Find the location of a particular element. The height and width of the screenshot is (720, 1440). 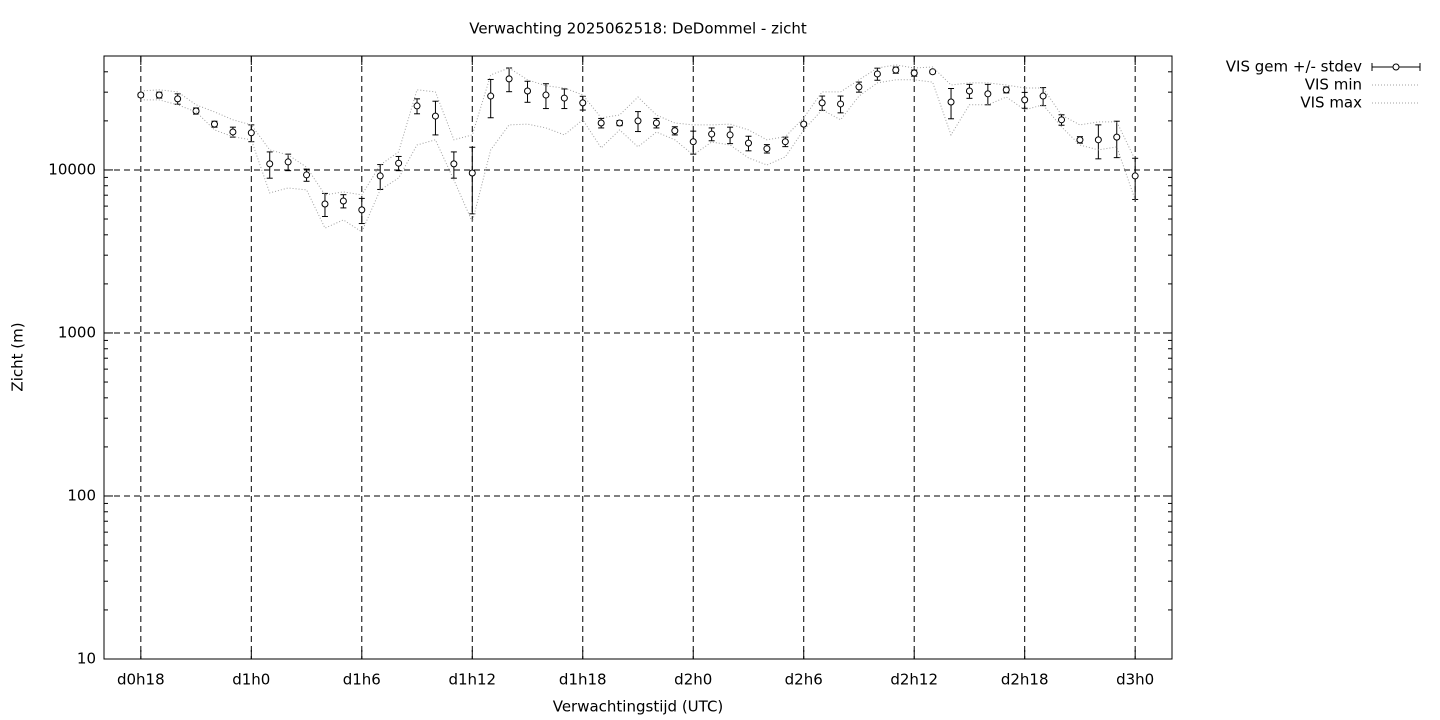

legend-label: VIS gem +/- stdev is located at coordinates (1294, 67).